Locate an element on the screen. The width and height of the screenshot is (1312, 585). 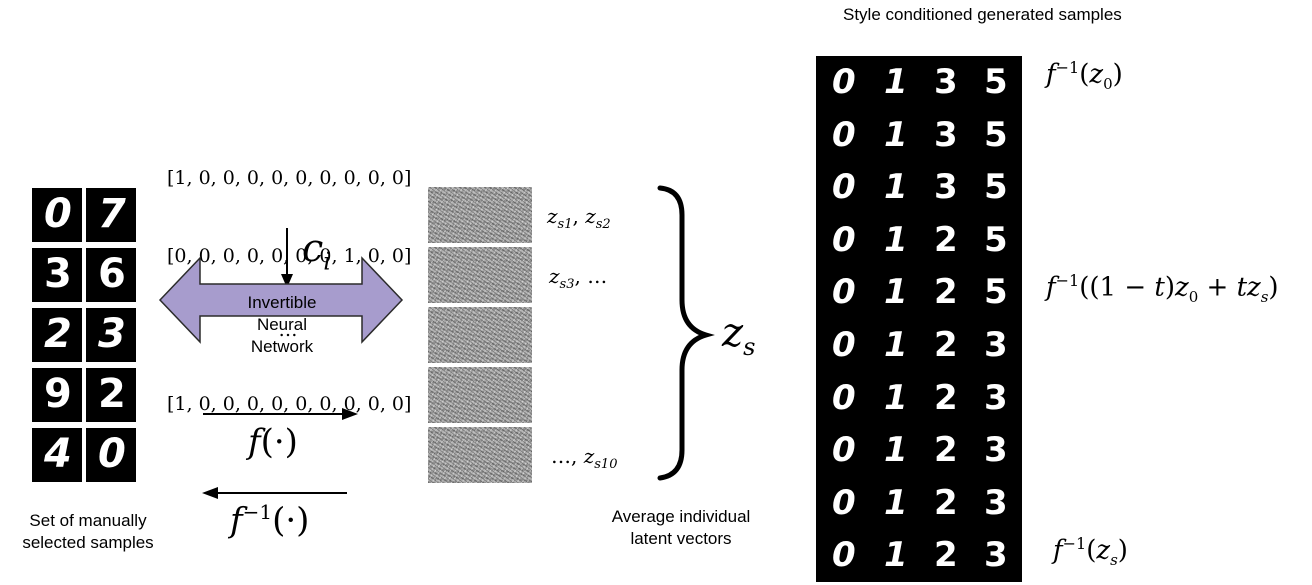
sample-digit-tile: 9 is located at coordinates (57, 395).